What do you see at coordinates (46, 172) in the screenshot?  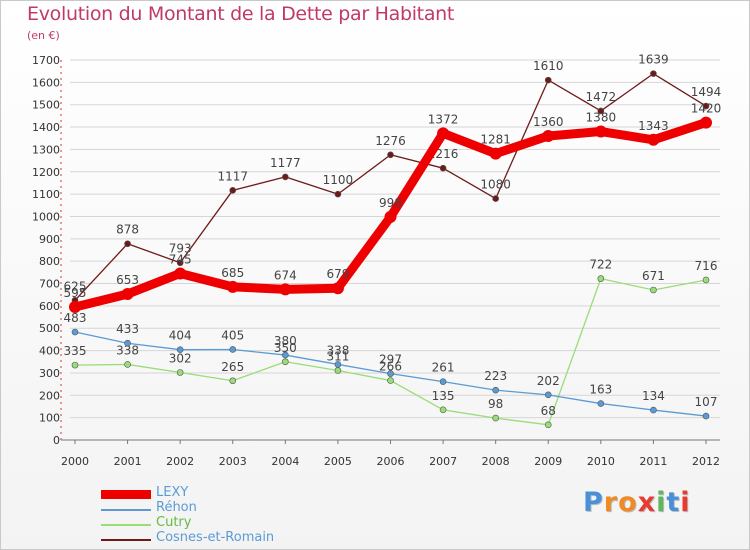 I see `y-tick-label: 1200` at bounding box center [46, 172].